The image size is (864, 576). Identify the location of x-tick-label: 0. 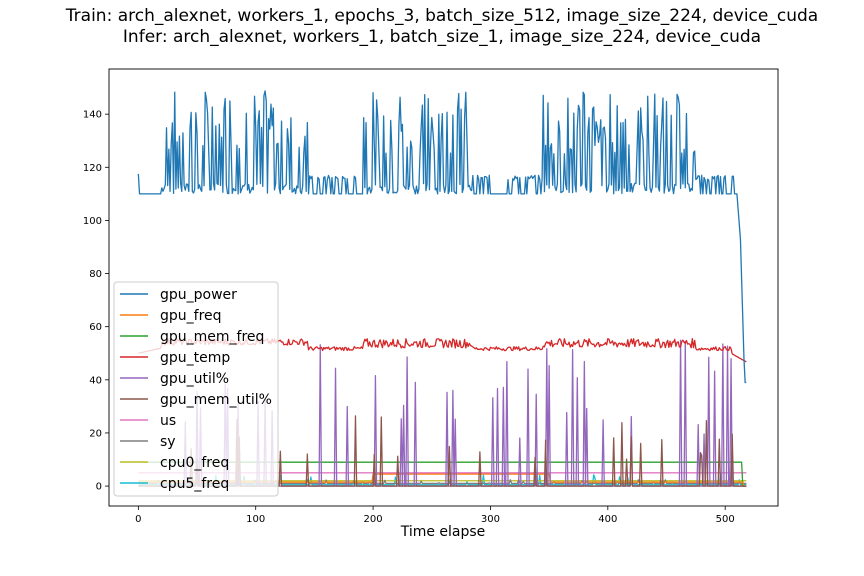
(138, 519).